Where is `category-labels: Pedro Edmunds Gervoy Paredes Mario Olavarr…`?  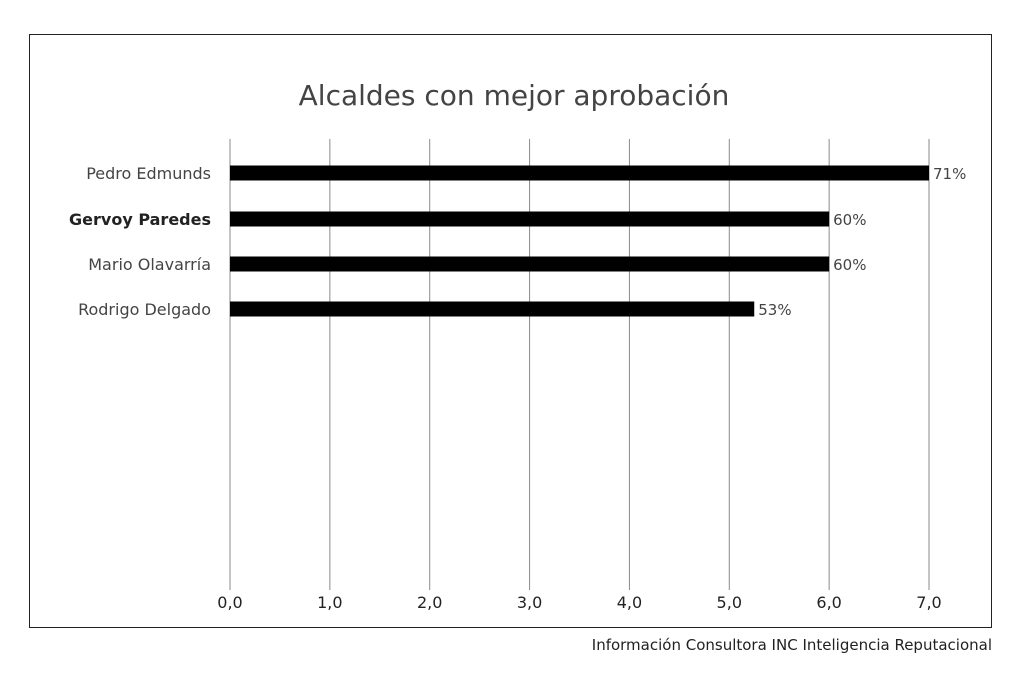 category-labels: Pedro Edmunds Gervoy Paredes Mario Olavarr… is located at coordinates (140, 241).